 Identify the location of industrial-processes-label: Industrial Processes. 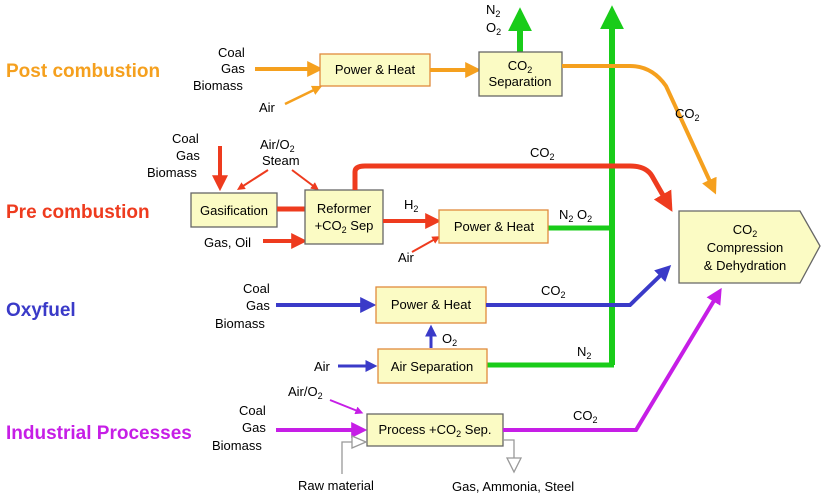
(99, 433).